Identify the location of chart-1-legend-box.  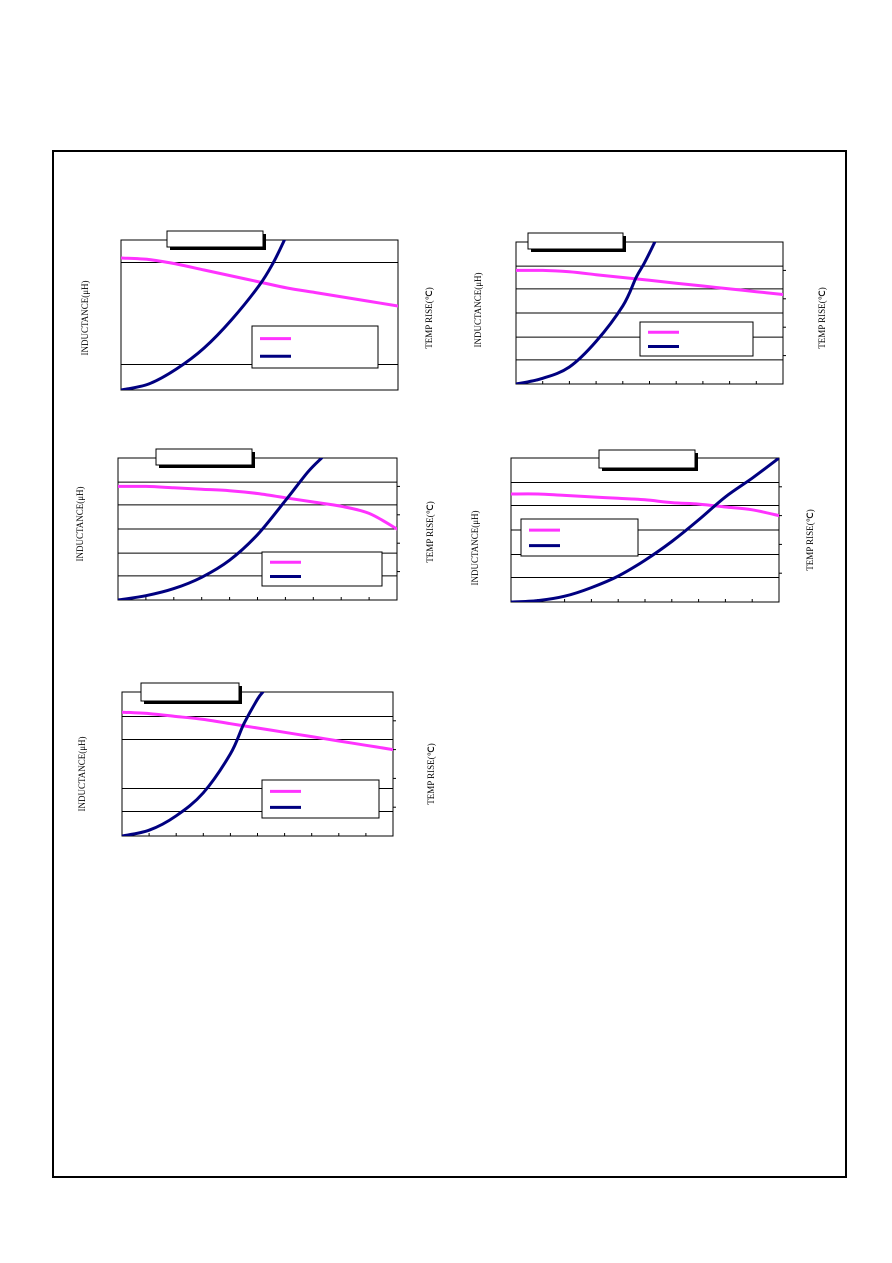
(315, 347).